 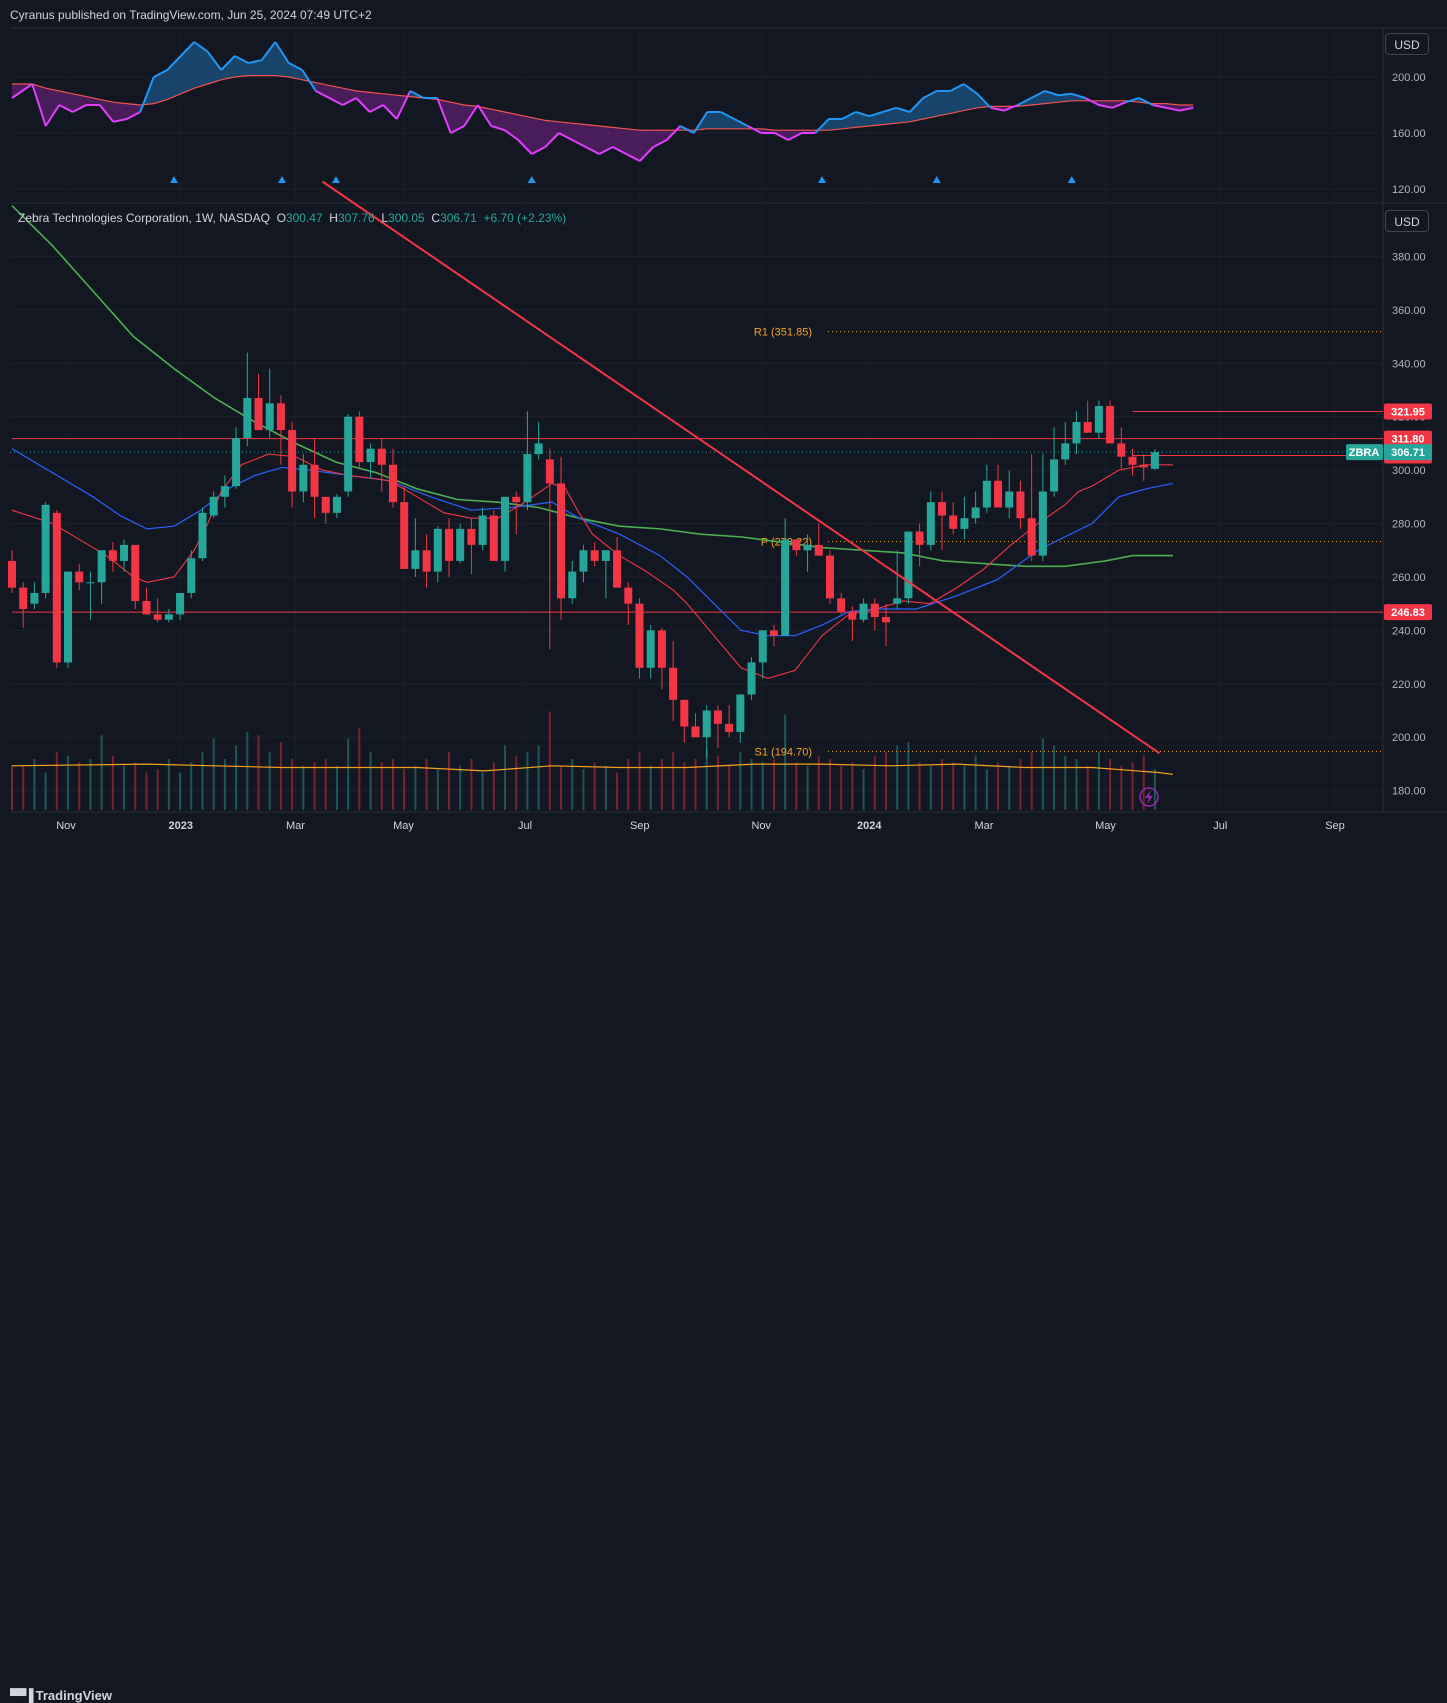 What do you see at coordinates (1407, 221) in the screenshot?
I see `price-currency-button: USD` at bounding box center [1407, 221].